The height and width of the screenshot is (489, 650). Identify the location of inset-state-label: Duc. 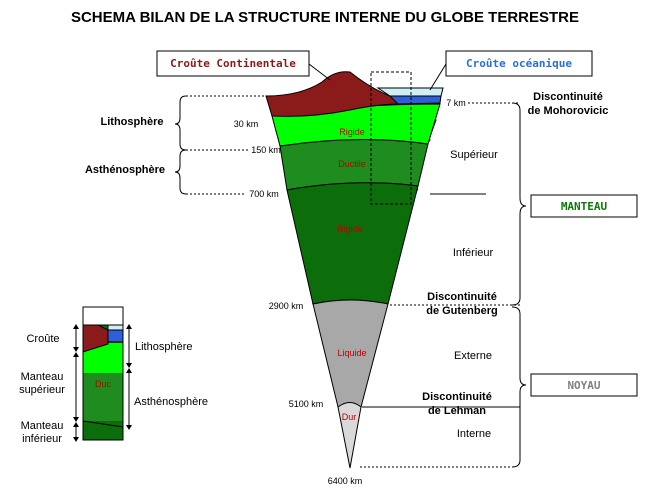
(103, 384).